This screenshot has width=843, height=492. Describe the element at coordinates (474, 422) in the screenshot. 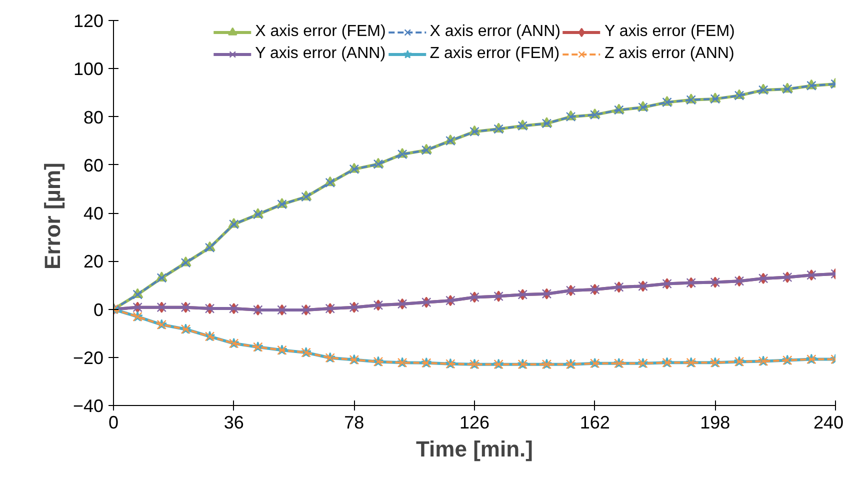

I see `x-tick-label: 126` at that location.